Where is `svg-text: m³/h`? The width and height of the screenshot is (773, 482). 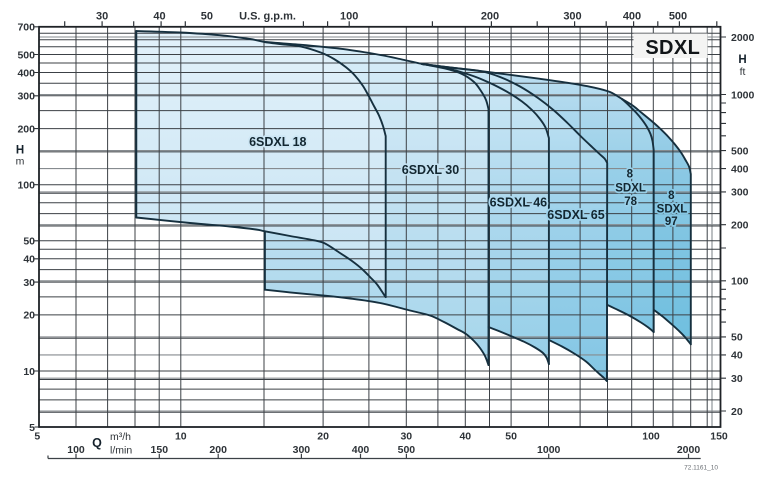
svg-text: m³/h is located at coordinates (120, 437).